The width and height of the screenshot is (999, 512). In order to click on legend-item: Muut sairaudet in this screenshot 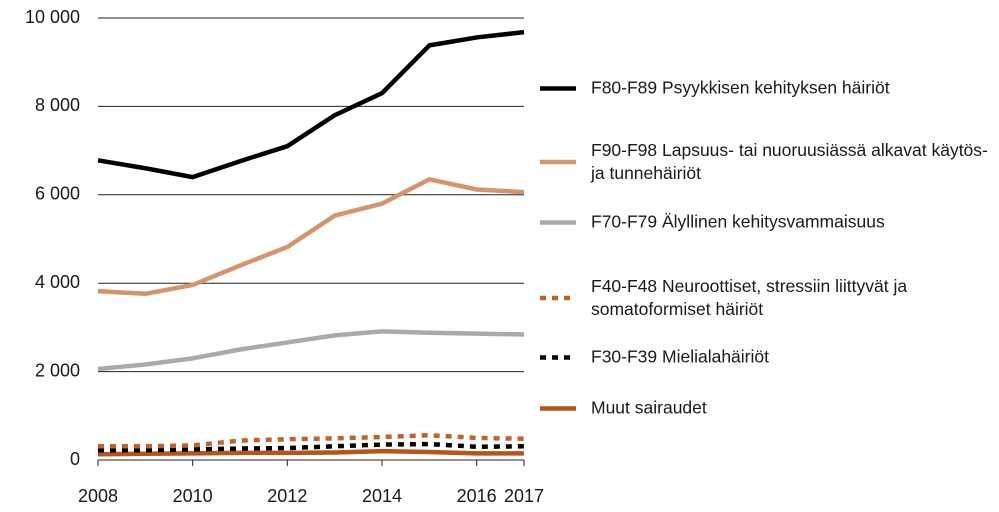, I will do `click(768, 408)`.